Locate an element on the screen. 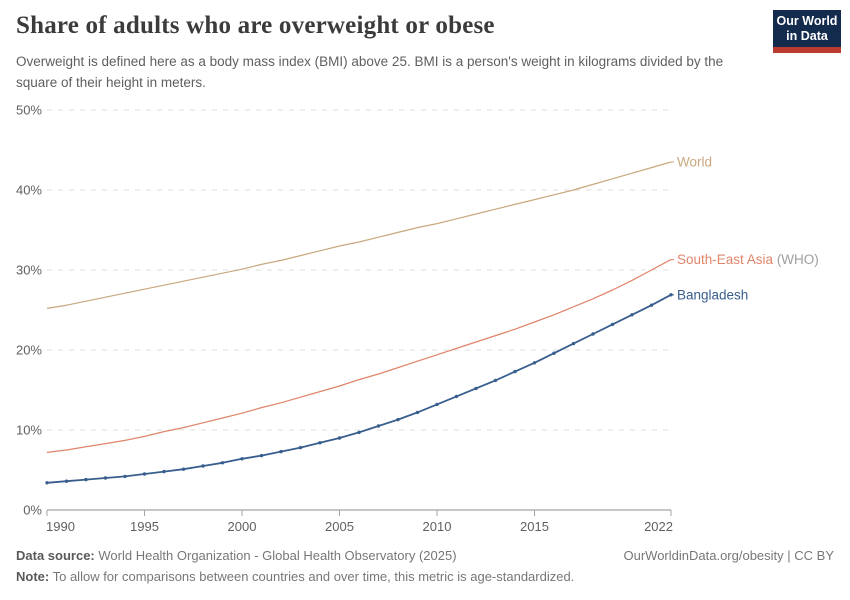 The height and width of the screenshot is (600, 850). y-tick-label-0: 0% is located at coordinates (32, 510).